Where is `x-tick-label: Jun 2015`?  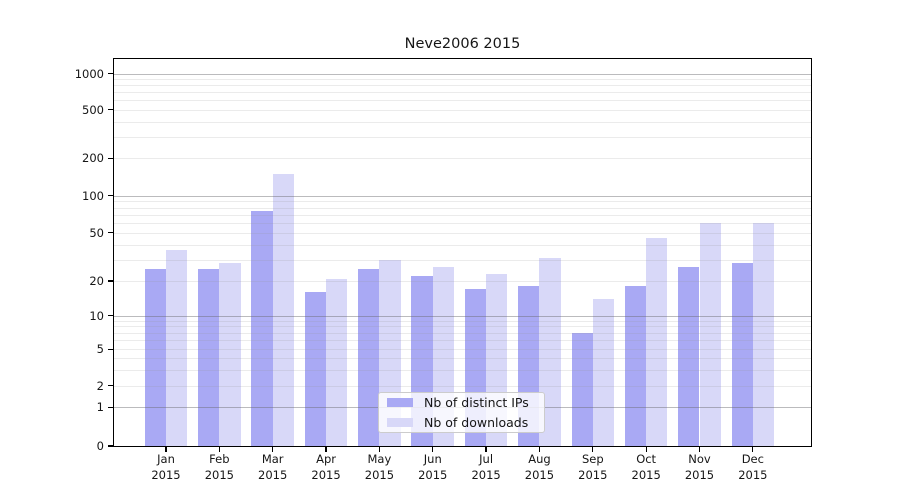 x-tick-label: Jun 2015 is located at coordinates (433, 467).